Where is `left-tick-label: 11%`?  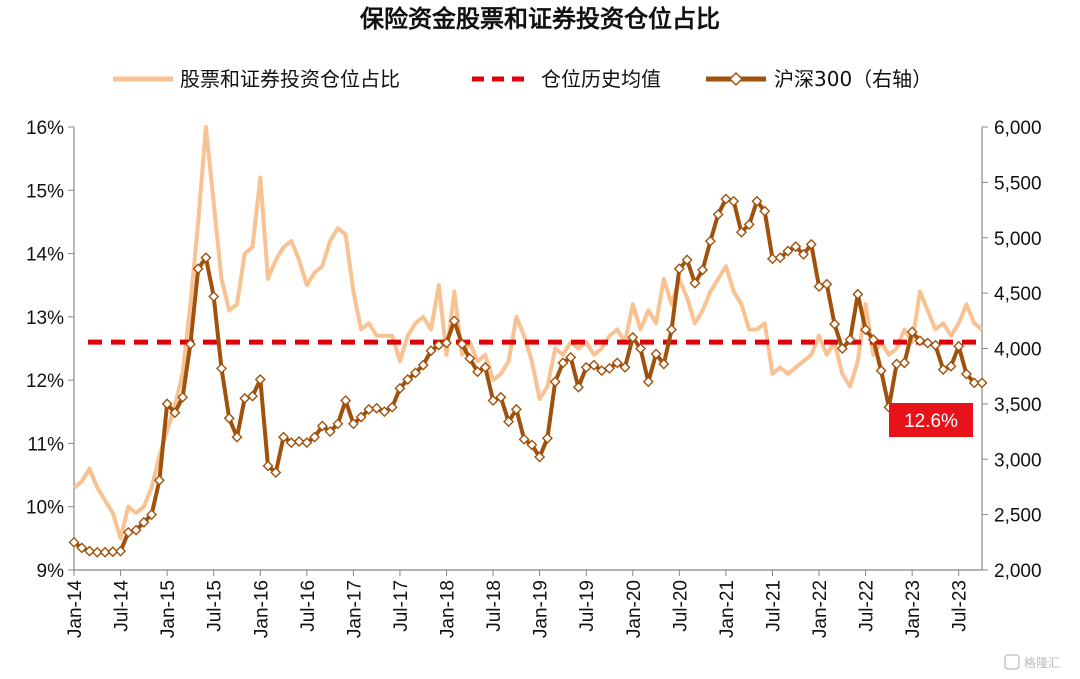
left-tick-label: 11% is located at coordinates (45, 444).